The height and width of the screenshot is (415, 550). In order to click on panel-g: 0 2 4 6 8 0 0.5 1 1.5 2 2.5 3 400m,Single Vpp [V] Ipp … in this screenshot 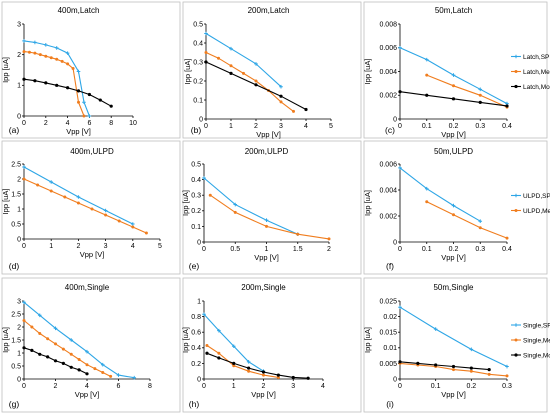, I will do `click(91, 345)`.